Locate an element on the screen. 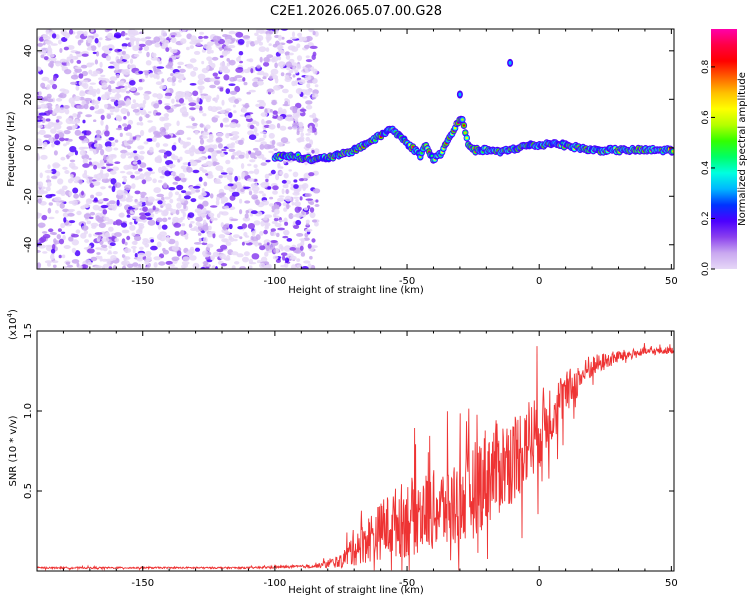 This screenshot has width=750, height=600. isolated-feature-core is located at coordinates (460, 94).